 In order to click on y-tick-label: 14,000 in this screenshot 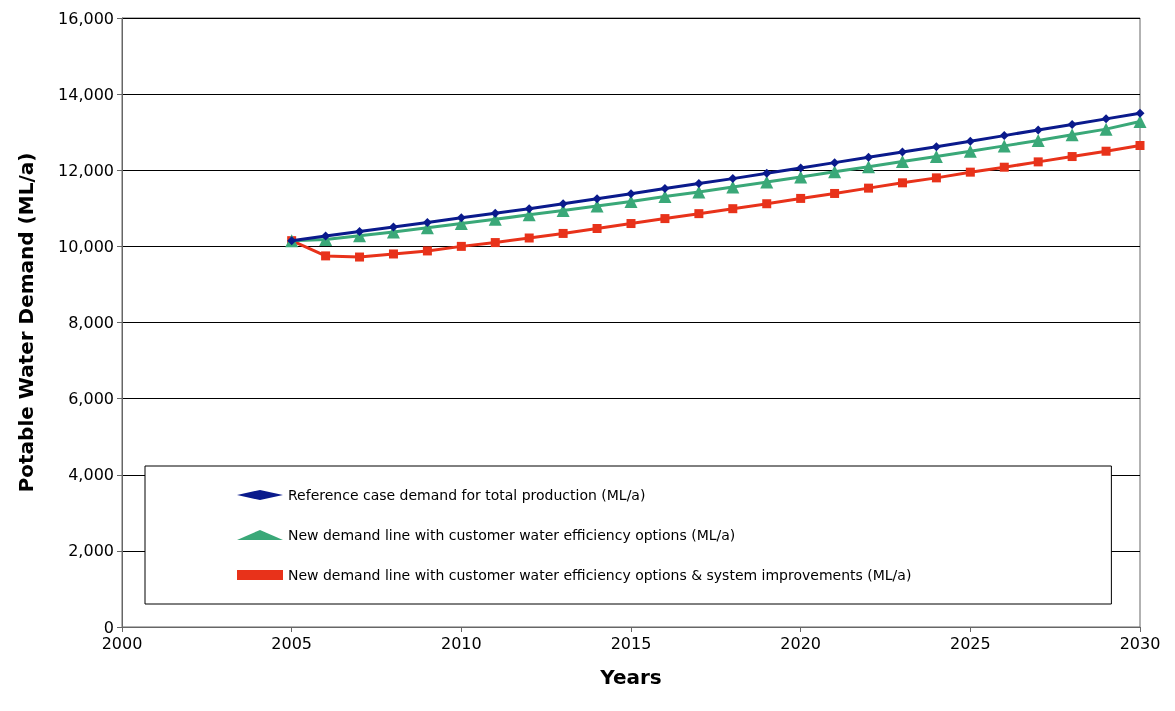, I will do `click(86, 94)`.